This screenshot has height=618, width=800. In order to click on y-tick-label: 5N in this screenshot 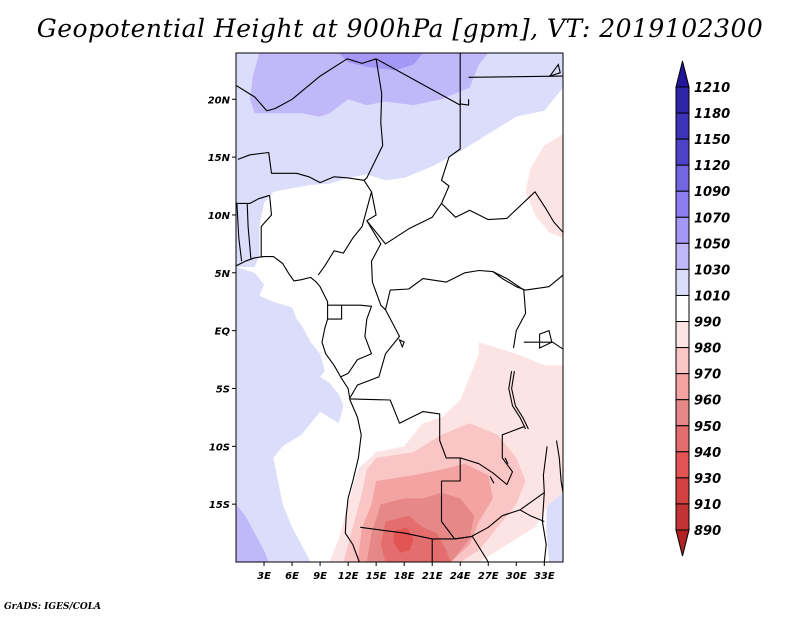, I will do `click(223, 274)`.